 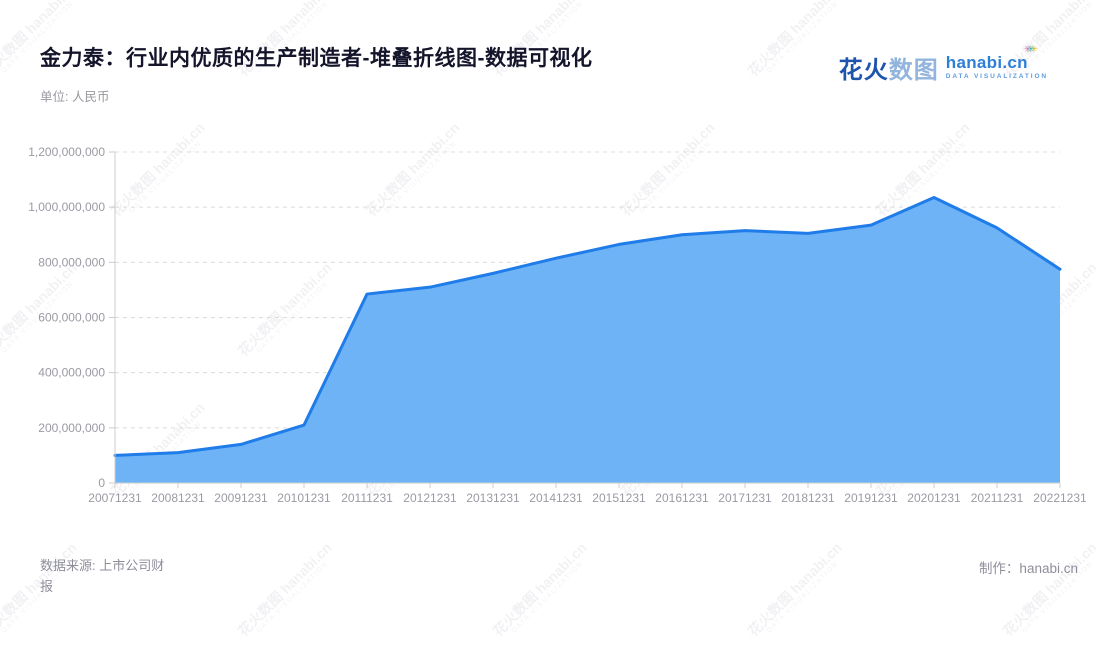 I want to click on y-tick-label: 800,000,000, so click(x=71, y=262).